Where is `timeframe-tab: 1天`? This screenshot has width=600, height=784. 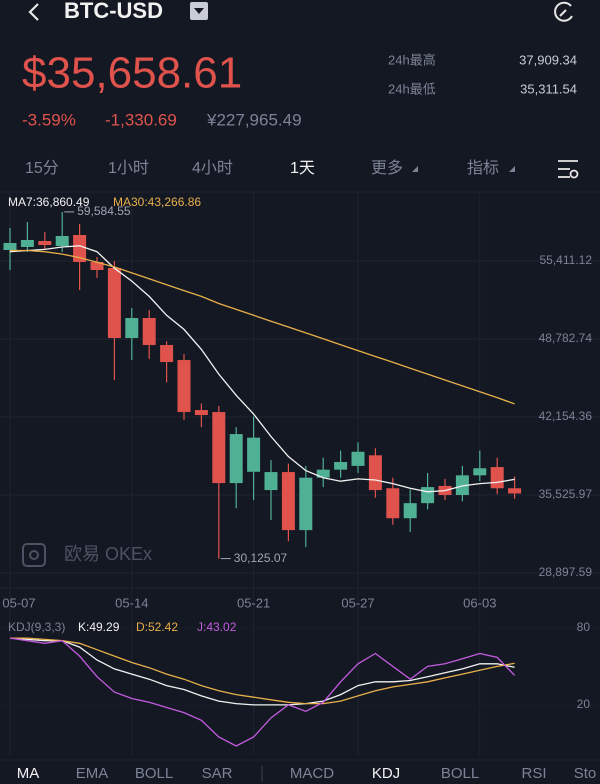 timeframe-tab: 1天 is located at coordinates (302, 168).